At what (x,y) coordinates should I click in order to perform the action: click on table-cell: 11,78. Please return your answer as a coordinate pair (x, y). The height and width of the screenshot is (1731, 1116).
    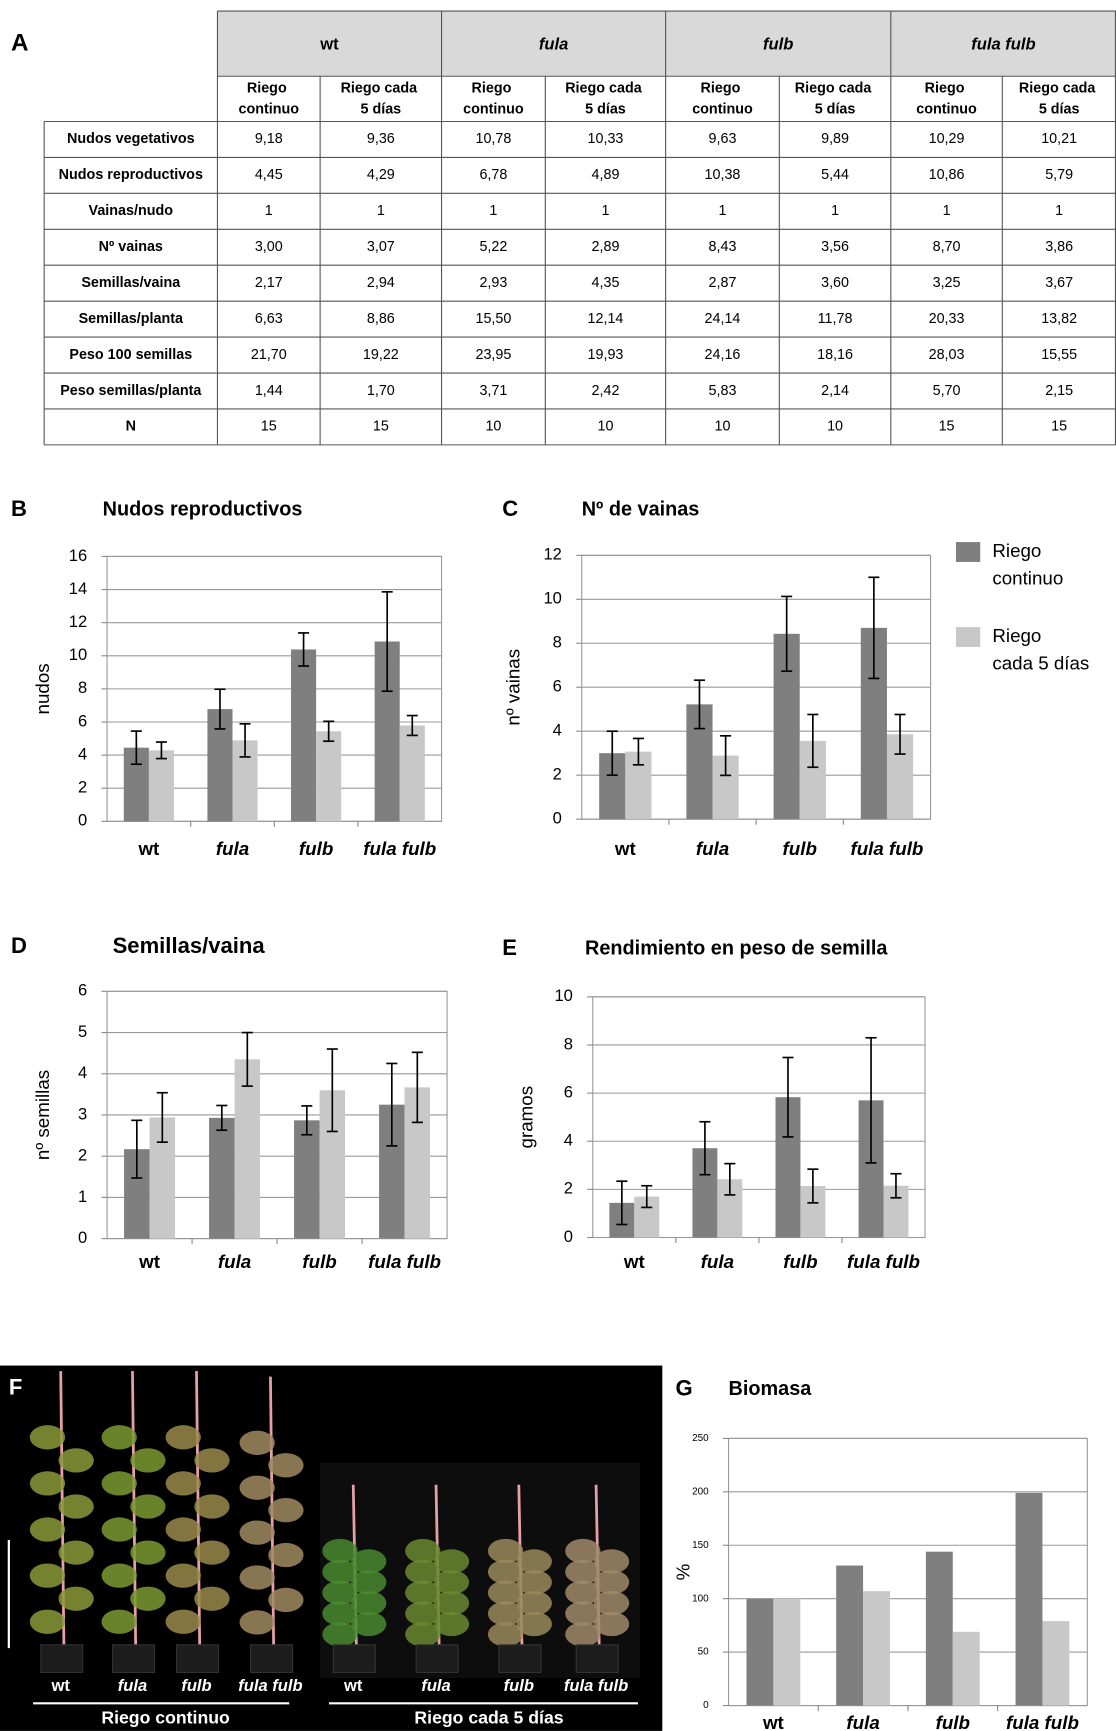
    Looking at the image, I should click on (835, 319).